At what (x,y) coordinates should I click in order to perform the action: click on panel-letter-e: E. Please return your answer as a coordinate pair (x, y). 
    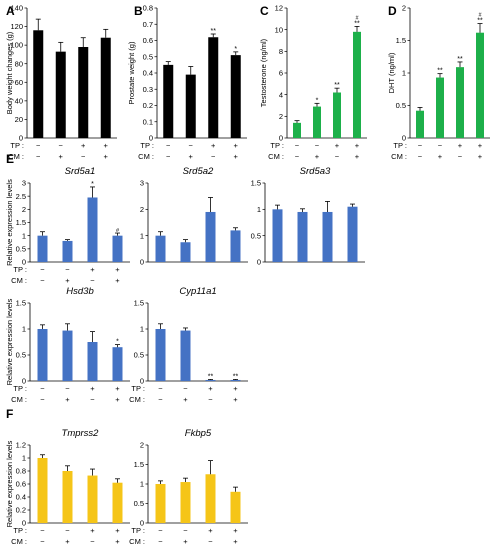
    Looking at the image, I should click on (10, 159).